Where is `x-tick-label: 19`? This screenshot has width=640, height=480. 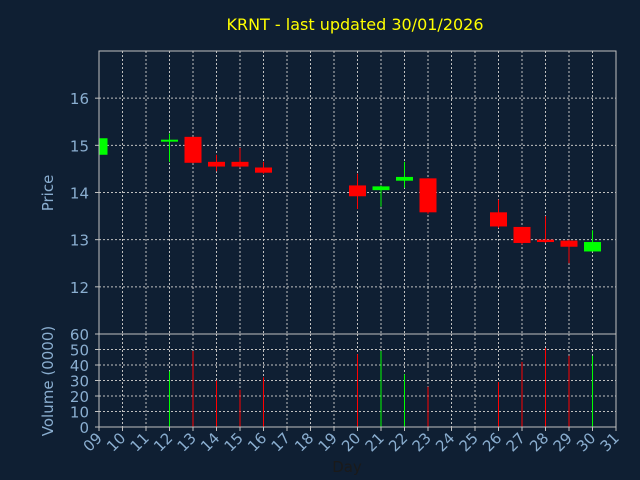 x-tick-label: 19 is located at coordinates (328, 442).